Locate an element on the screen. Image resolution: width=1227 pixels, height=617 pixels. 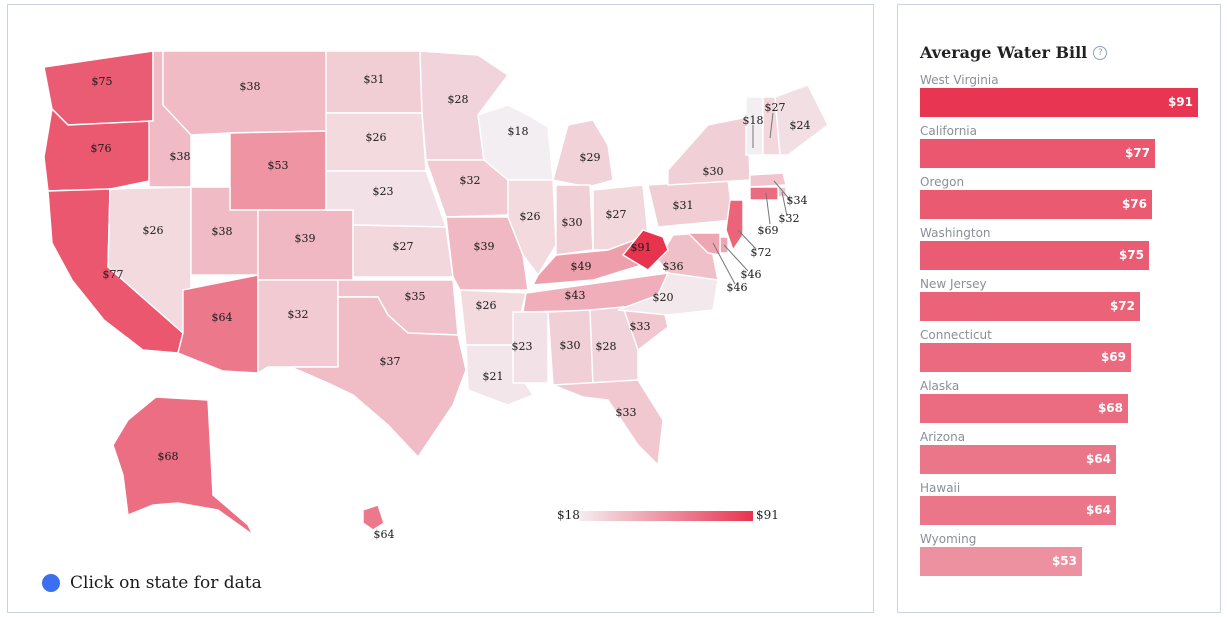
bar-value-label: $53 is located at coordinates (1064, 561).